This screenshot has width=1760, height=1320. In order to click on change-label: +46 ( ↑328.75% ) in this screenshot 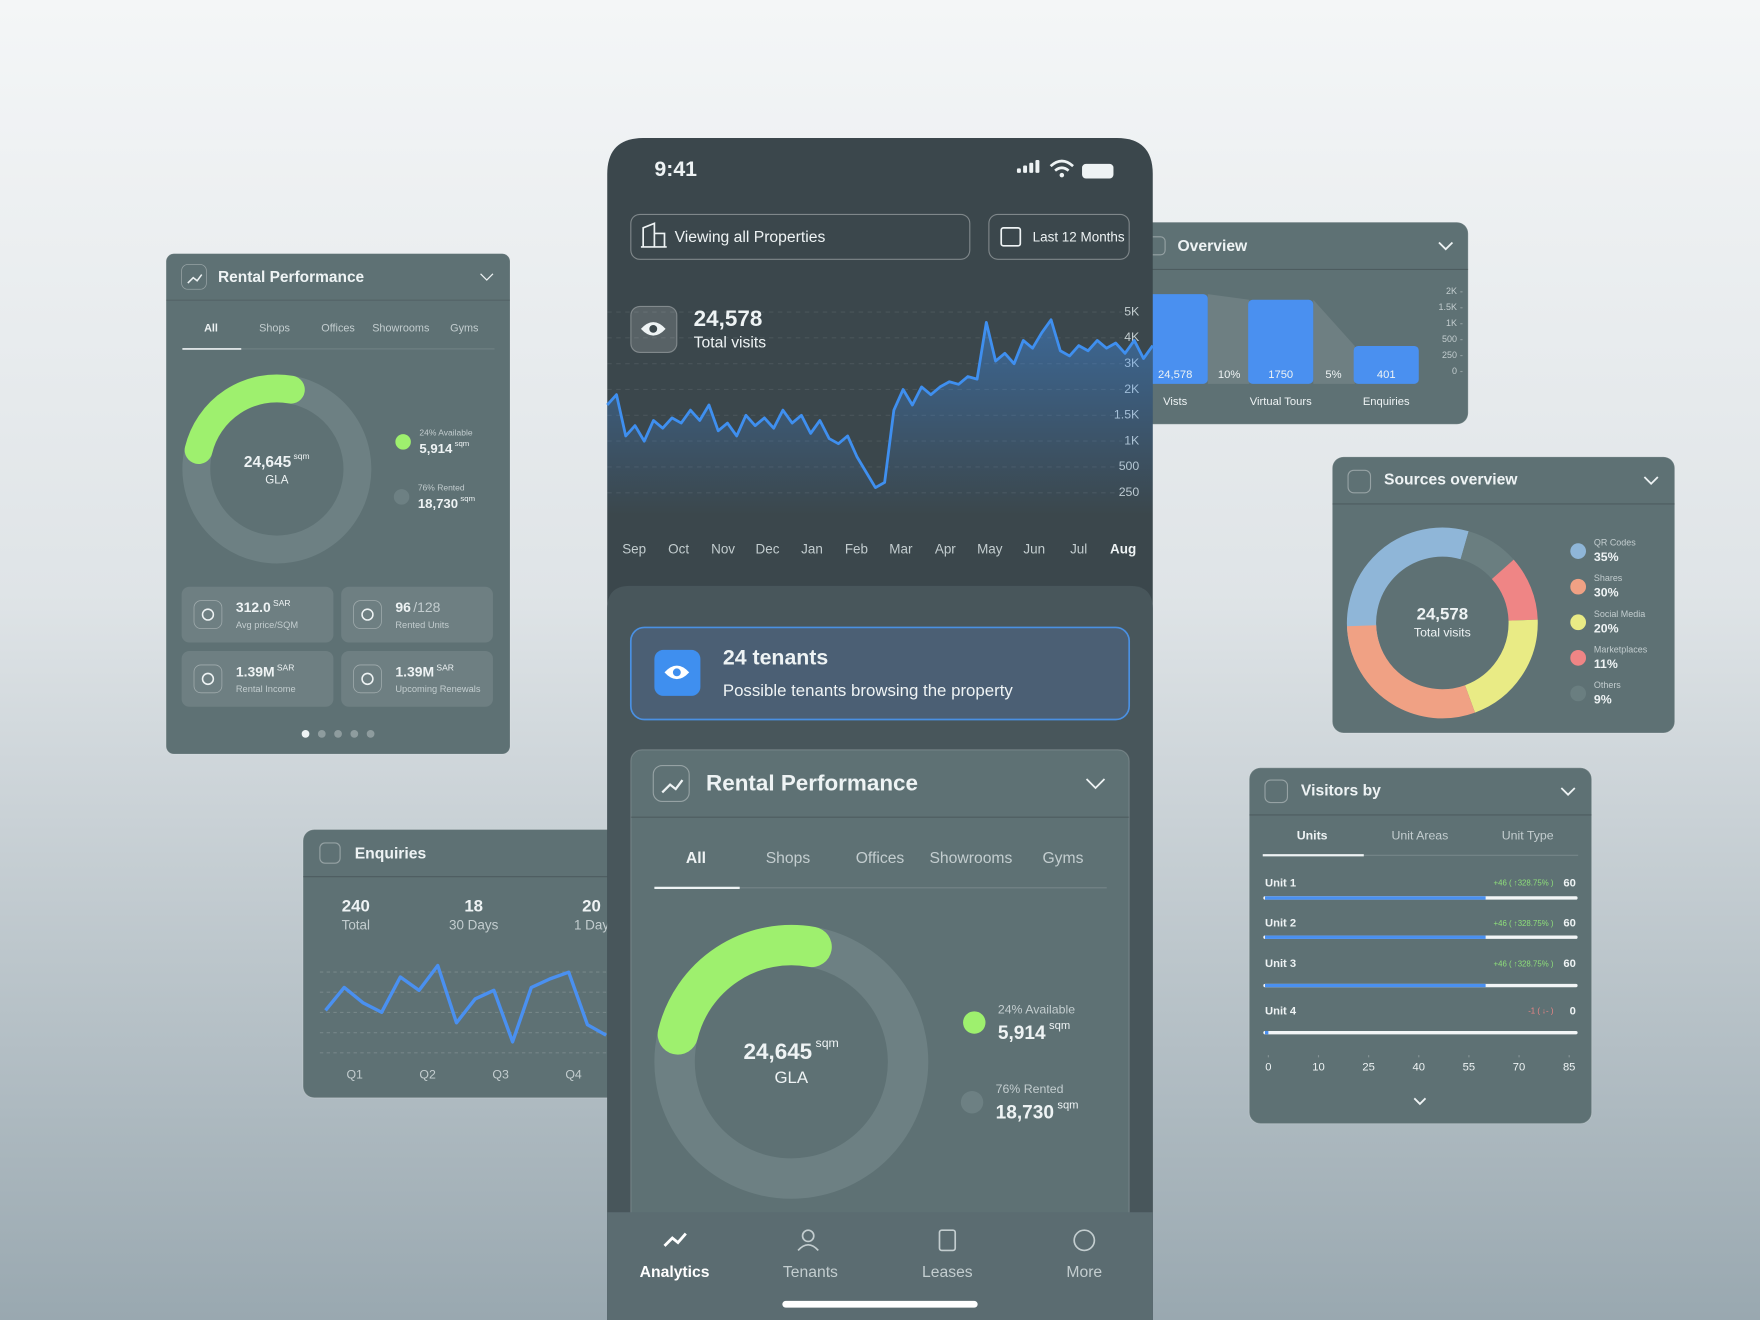, I will do `click(1524, 923)`.